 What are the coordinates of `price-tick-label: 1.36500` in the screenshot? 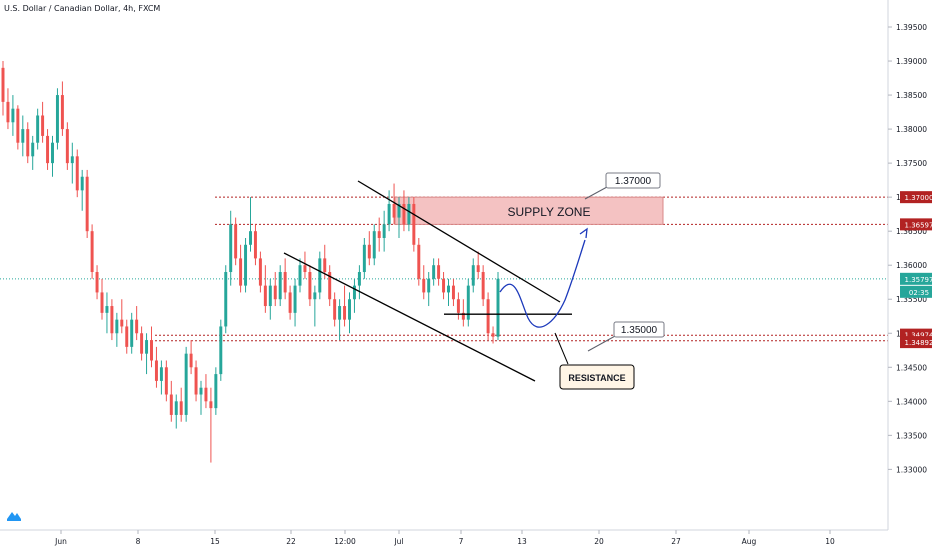 It's located at (911, 231).